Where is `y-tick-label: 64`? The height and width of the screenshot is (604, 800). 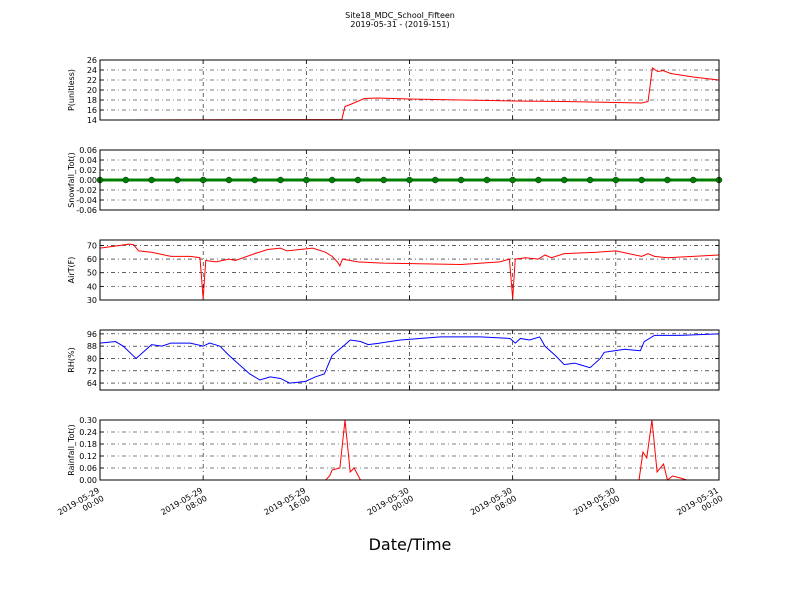
y-tick-label: 64 is located at coordinates (92, 383).